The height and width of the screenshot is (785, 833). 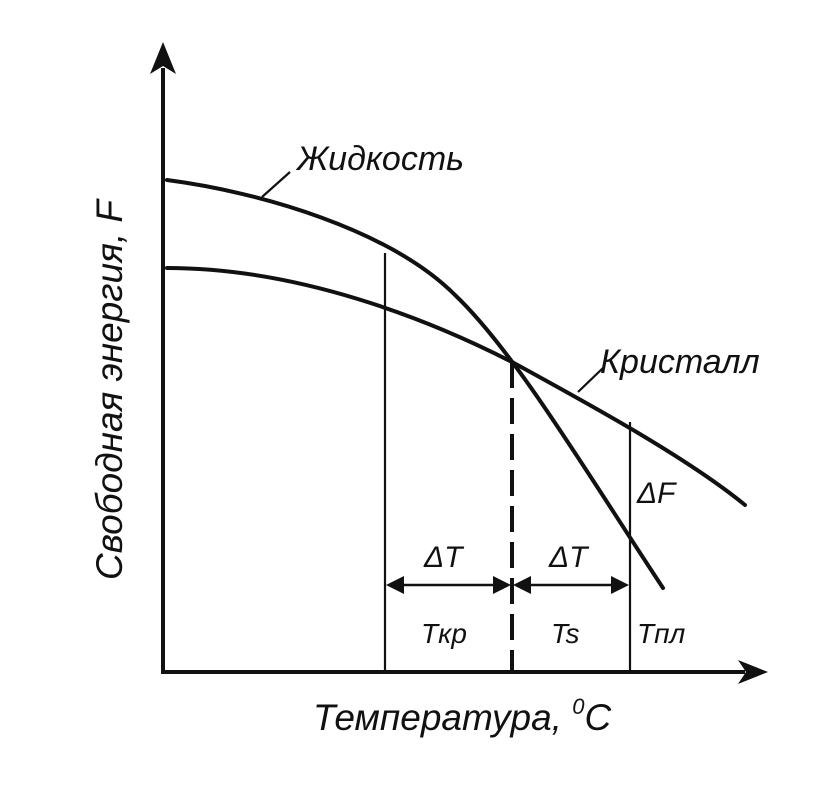 I want to click on liquid-label: Жидкость, so click(x=379, y=159).